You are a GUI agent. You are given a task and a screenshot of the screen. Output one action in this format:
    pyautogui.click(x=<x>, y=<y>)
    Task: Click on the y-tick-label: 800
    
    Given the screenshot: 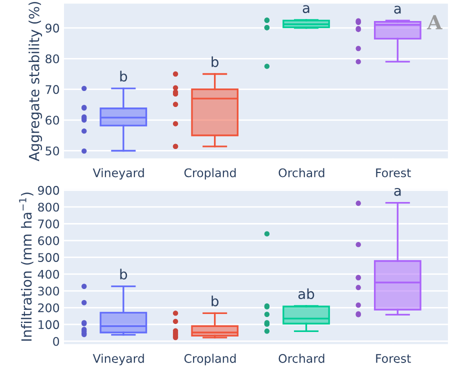 What is the action you would take?
    pyautogui.click(x=49, y=207)
    